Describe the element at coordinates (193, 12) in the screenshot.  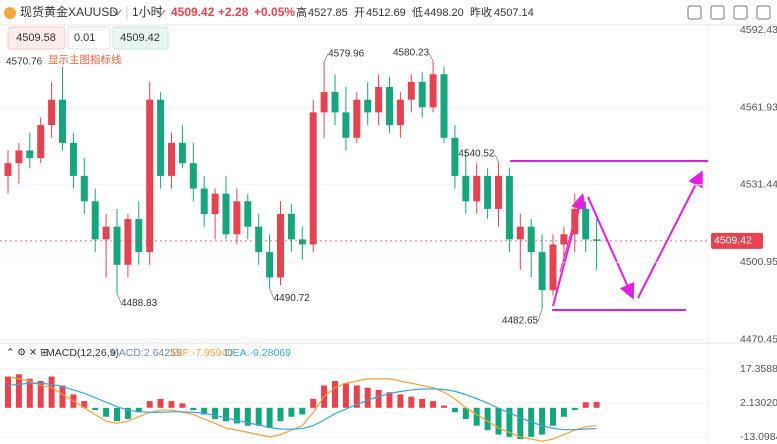
I see `price: 4509.42` at that location.